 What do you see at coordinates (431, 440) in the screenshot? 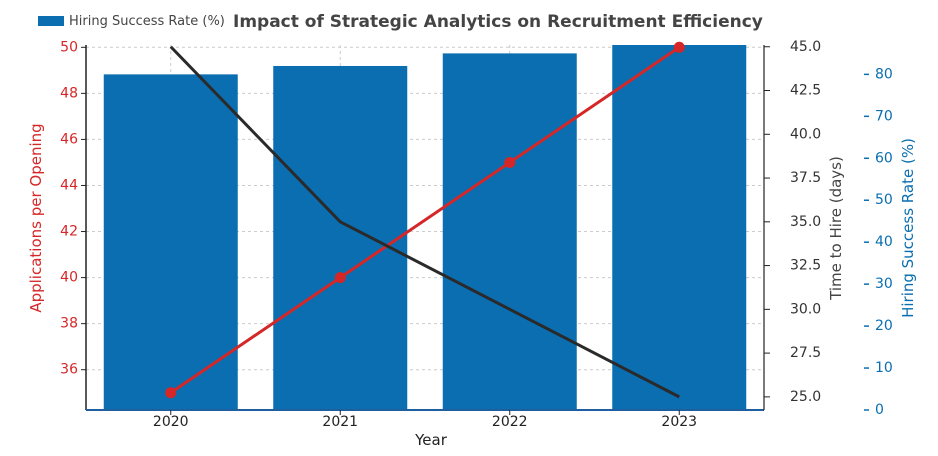
I see `x-axis-title: Year` at bounding box center [431, 440].